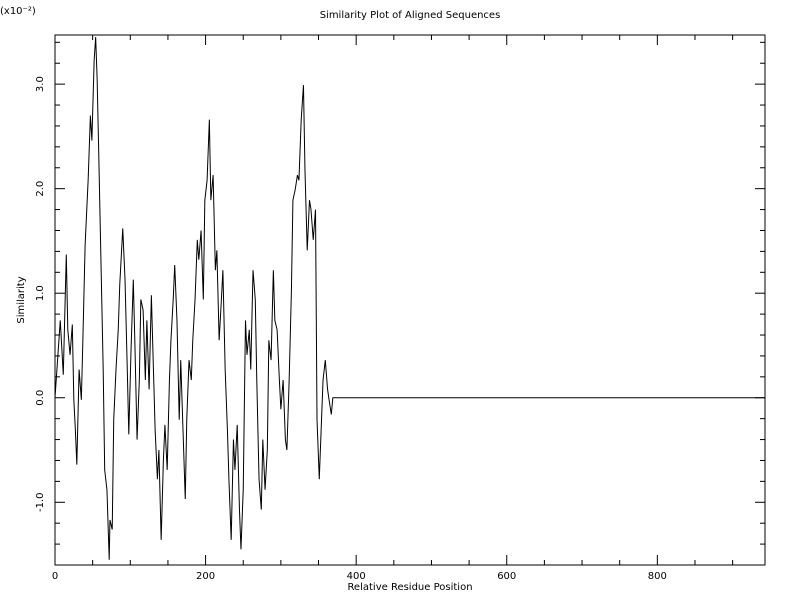 Image resolution: width=800 pixels, height=600 pixels. What do you see at coordinates (40, 503) in the screenshot?
I see `y-tick-label: -1.0` at bounding box center [40, 503].